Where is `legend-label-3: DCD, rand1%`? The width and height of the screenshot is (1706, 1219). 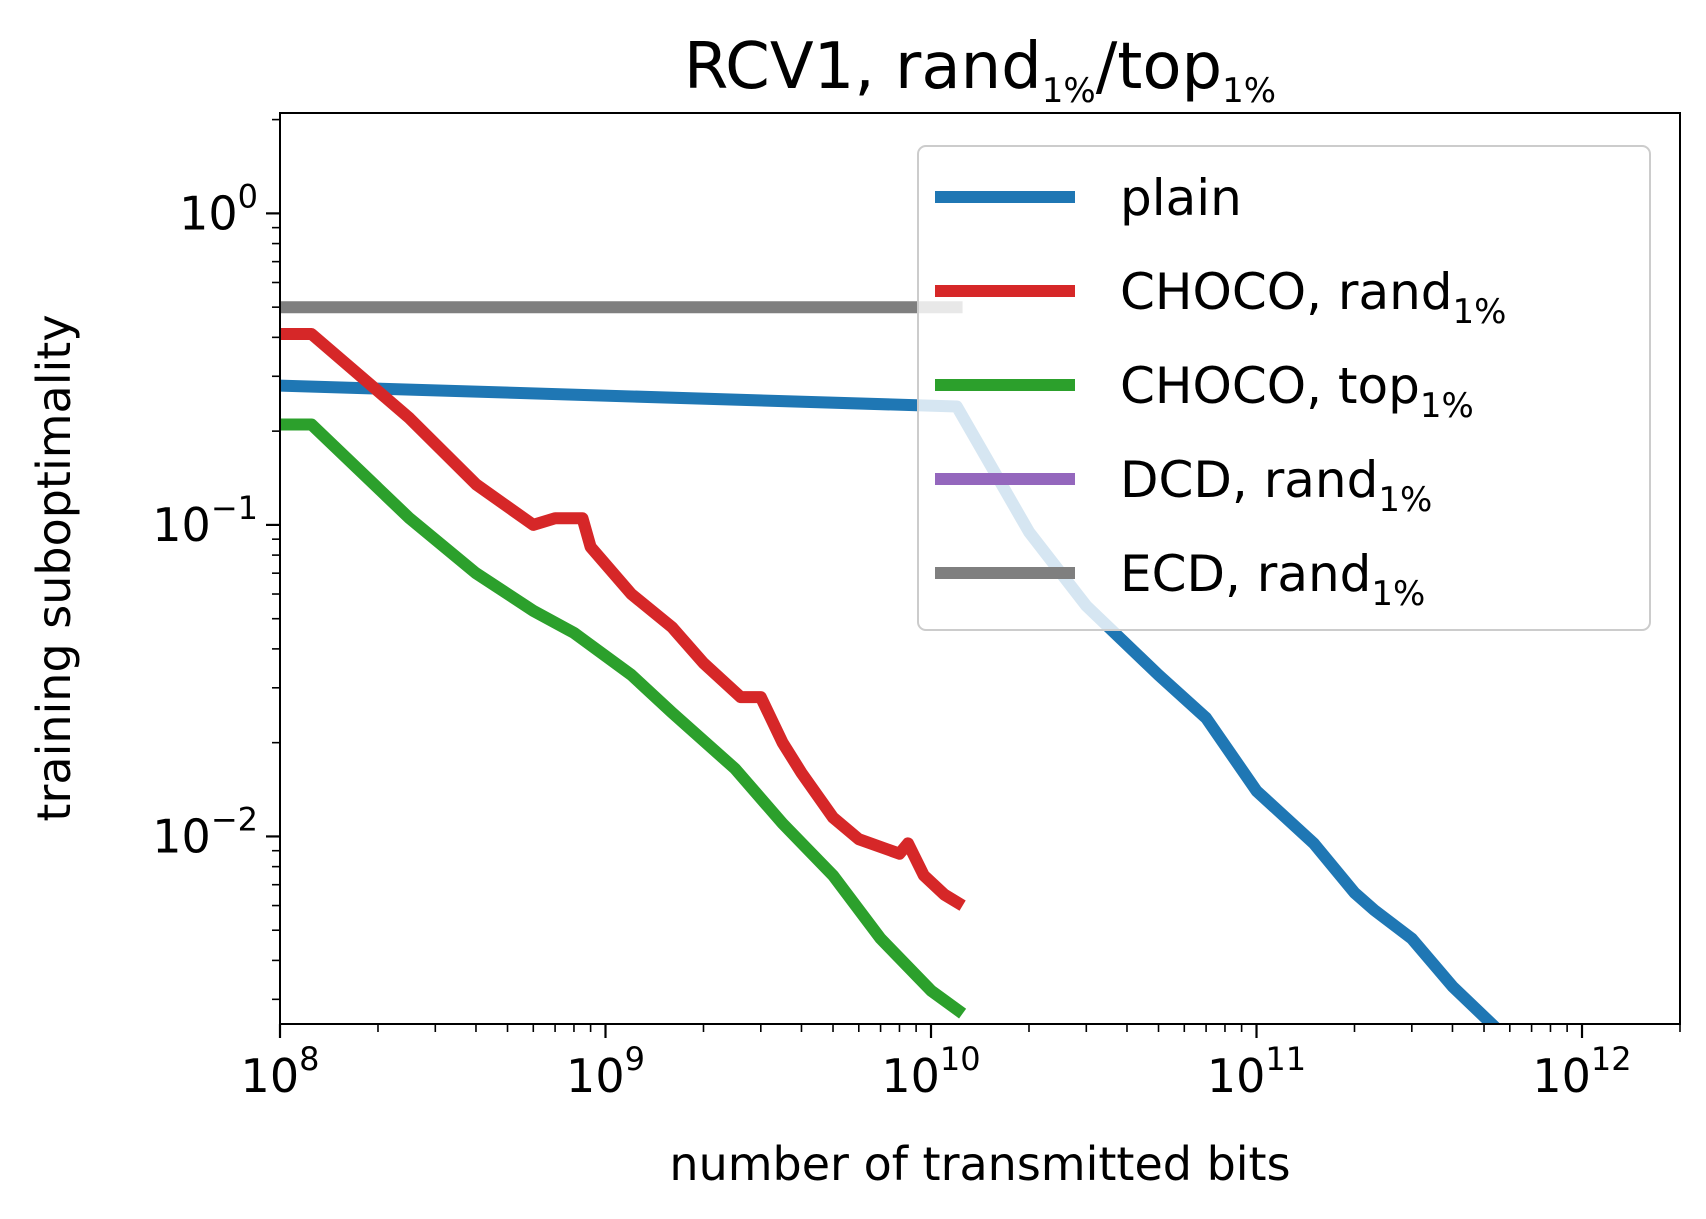
legend-label-3: DCD, rand1% is located at coordinates (1276, 485).